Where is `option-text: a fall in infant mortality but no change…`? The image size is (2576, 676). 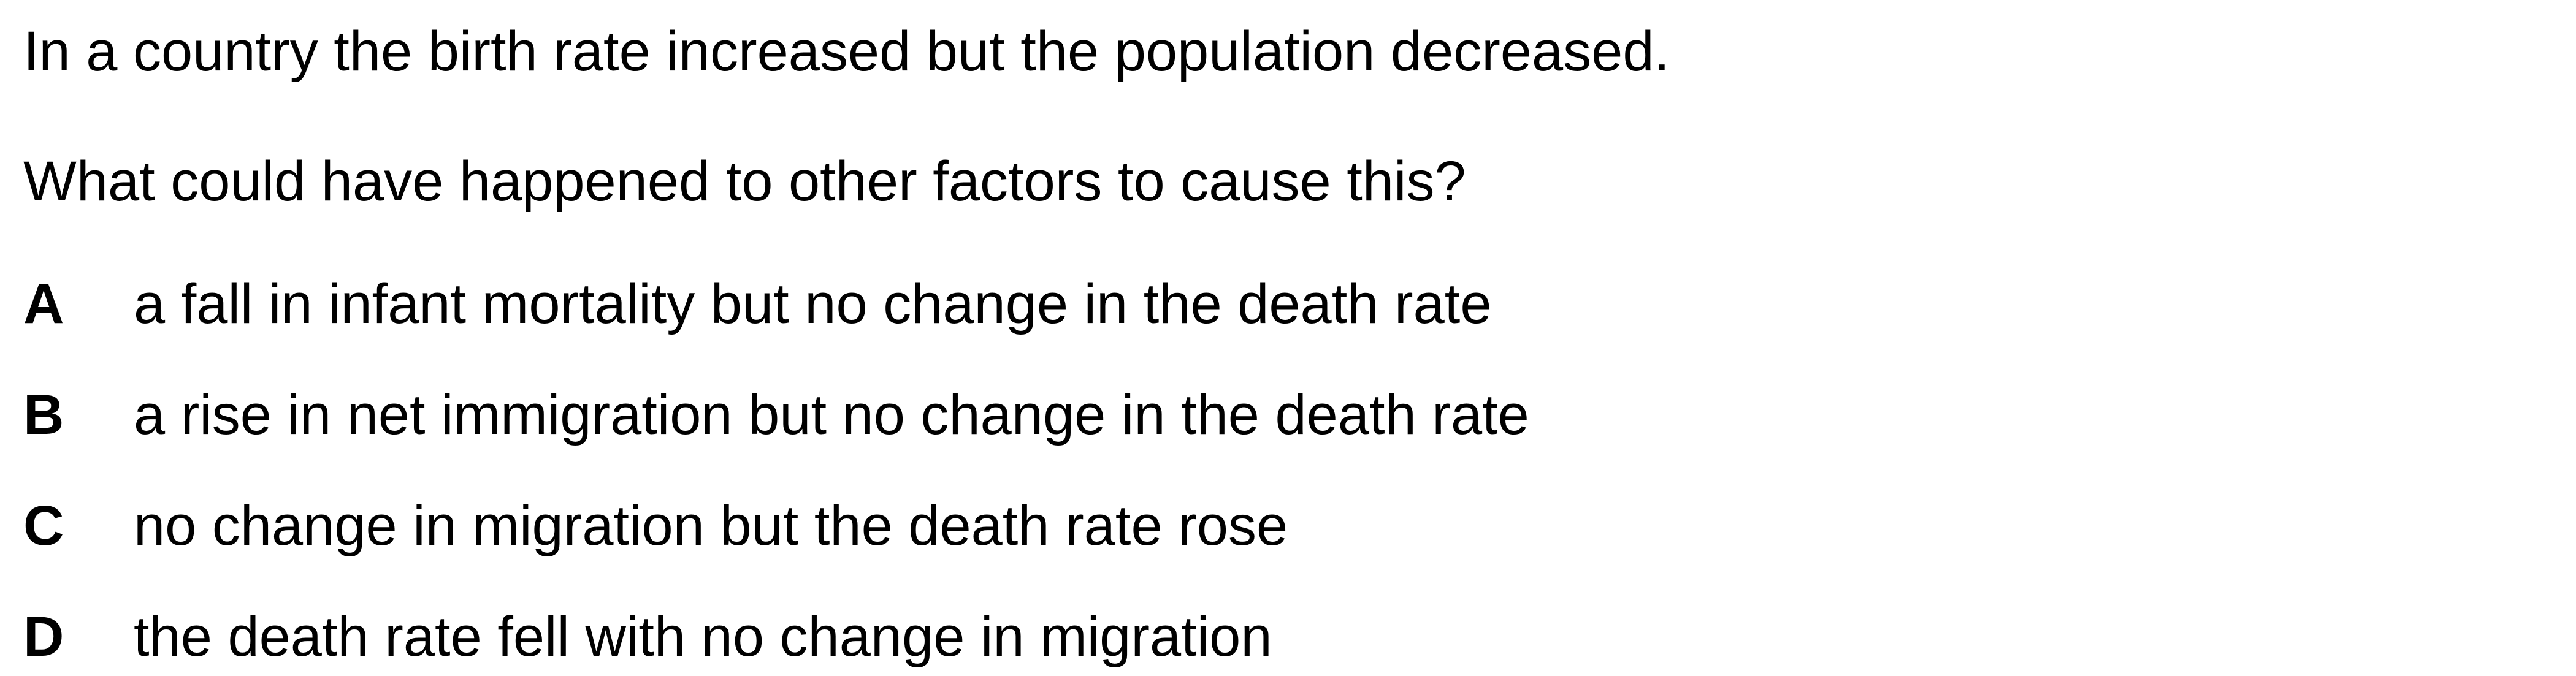 option-text: a fall in infant mortality but no change… is located at coordinates (813, 304).